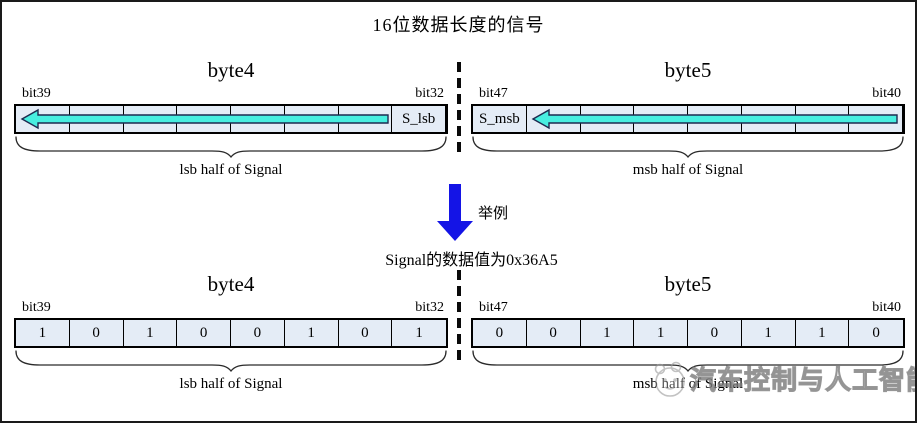 The height and width of the screenshot is (423, 917). I want to click on byte5-bit-row: S_msb, so click(688, 119).